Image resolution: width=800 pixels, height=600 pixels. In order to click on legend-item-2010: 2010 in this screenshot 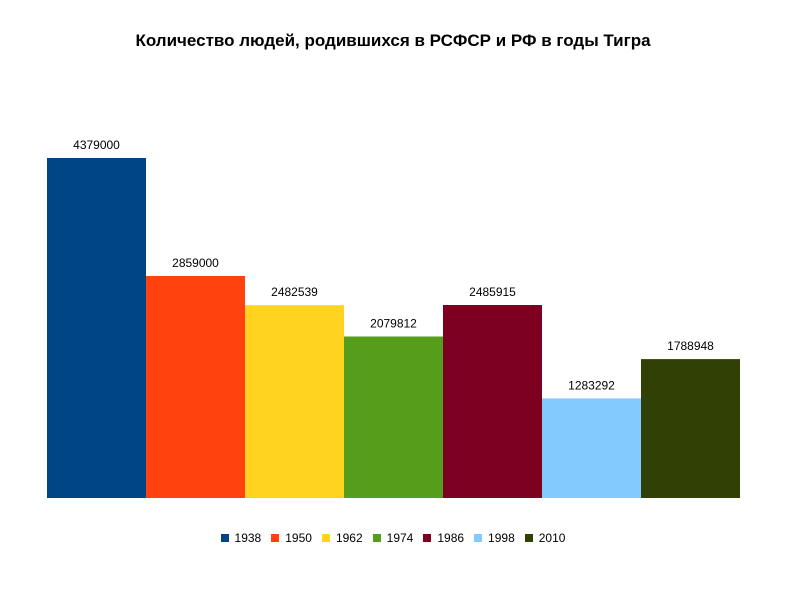, I will do `click(545, 538)`.